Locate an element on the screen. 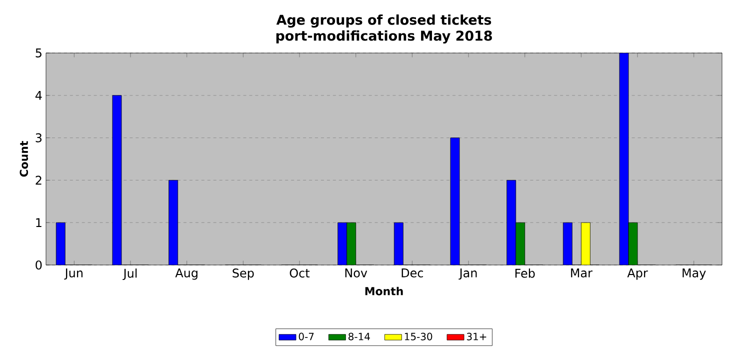  y-tick-label: 4 is located at coordinates (38, 95).